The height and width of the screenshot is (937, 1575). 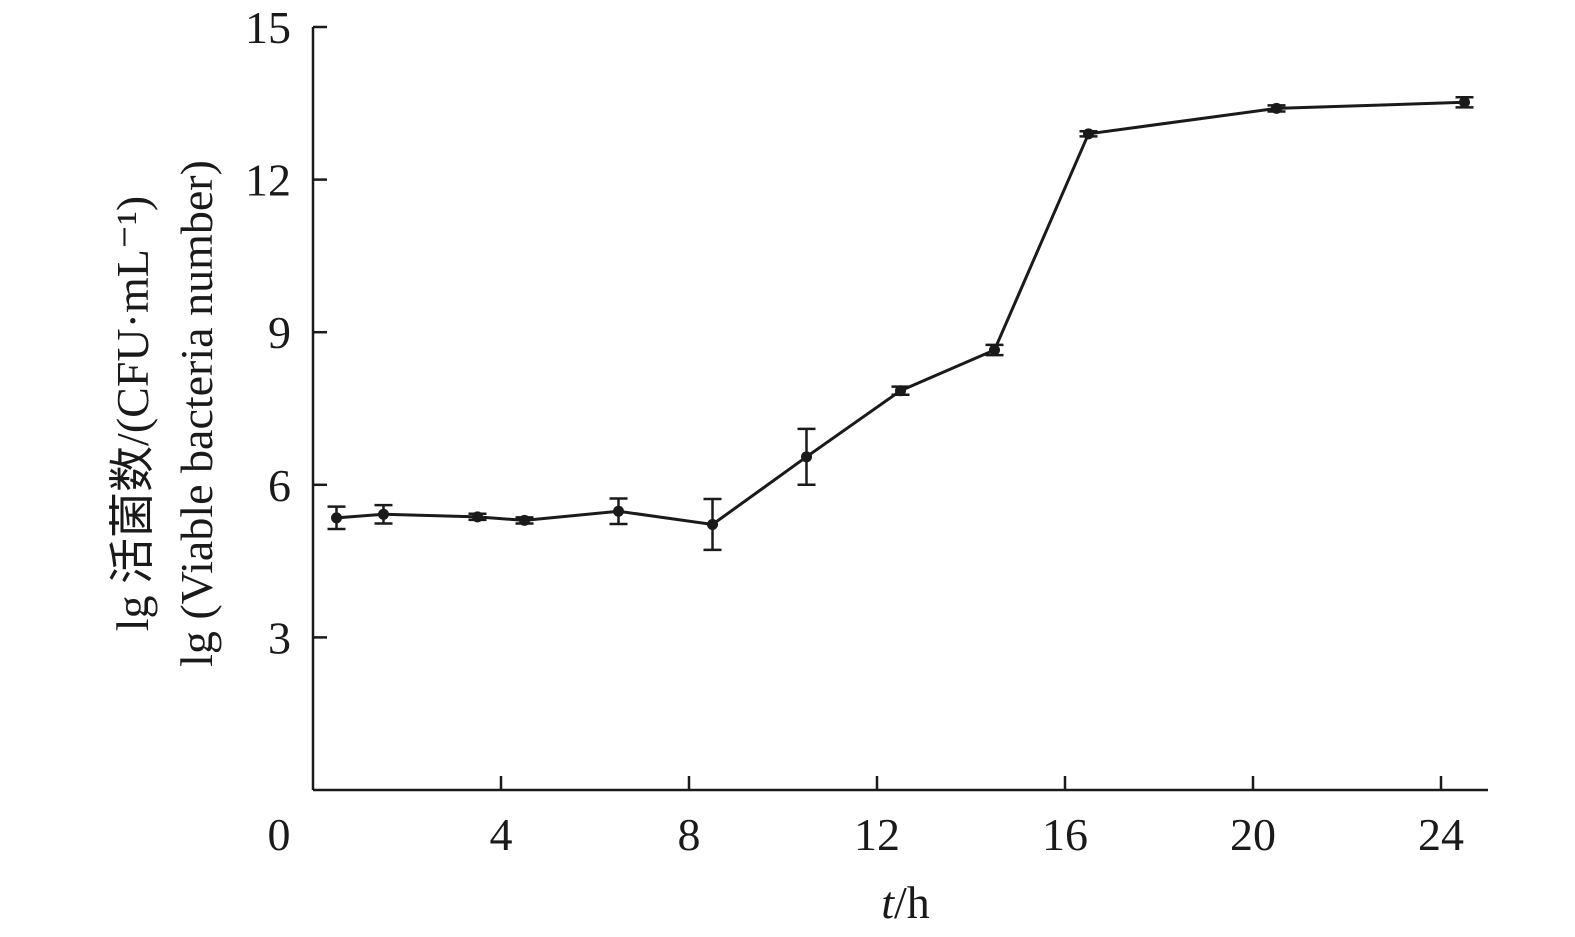 I want to click on x-tick-label: 4, so click(x=501, y=834).